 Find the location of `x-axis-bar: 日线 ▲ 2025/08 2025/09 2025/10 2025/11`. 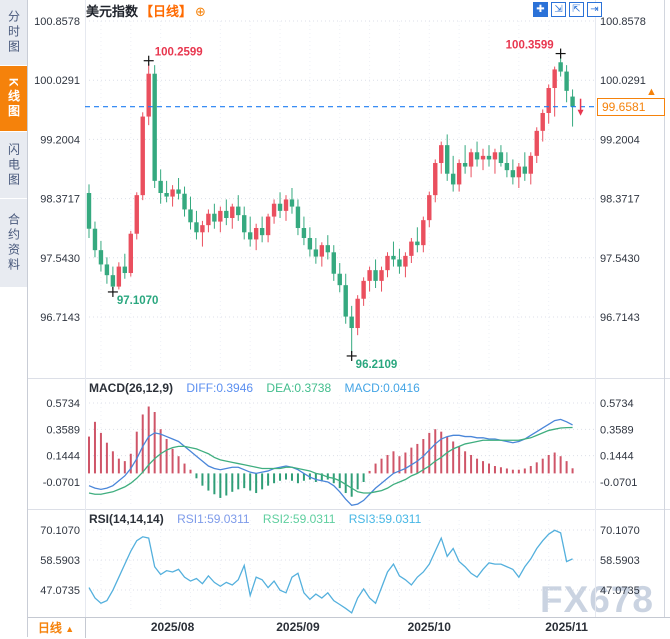

x-axis-bar: 日线 ▲ 2025/08 2025/09 2025/10 2025/11 is located at coordinates (348, 627).